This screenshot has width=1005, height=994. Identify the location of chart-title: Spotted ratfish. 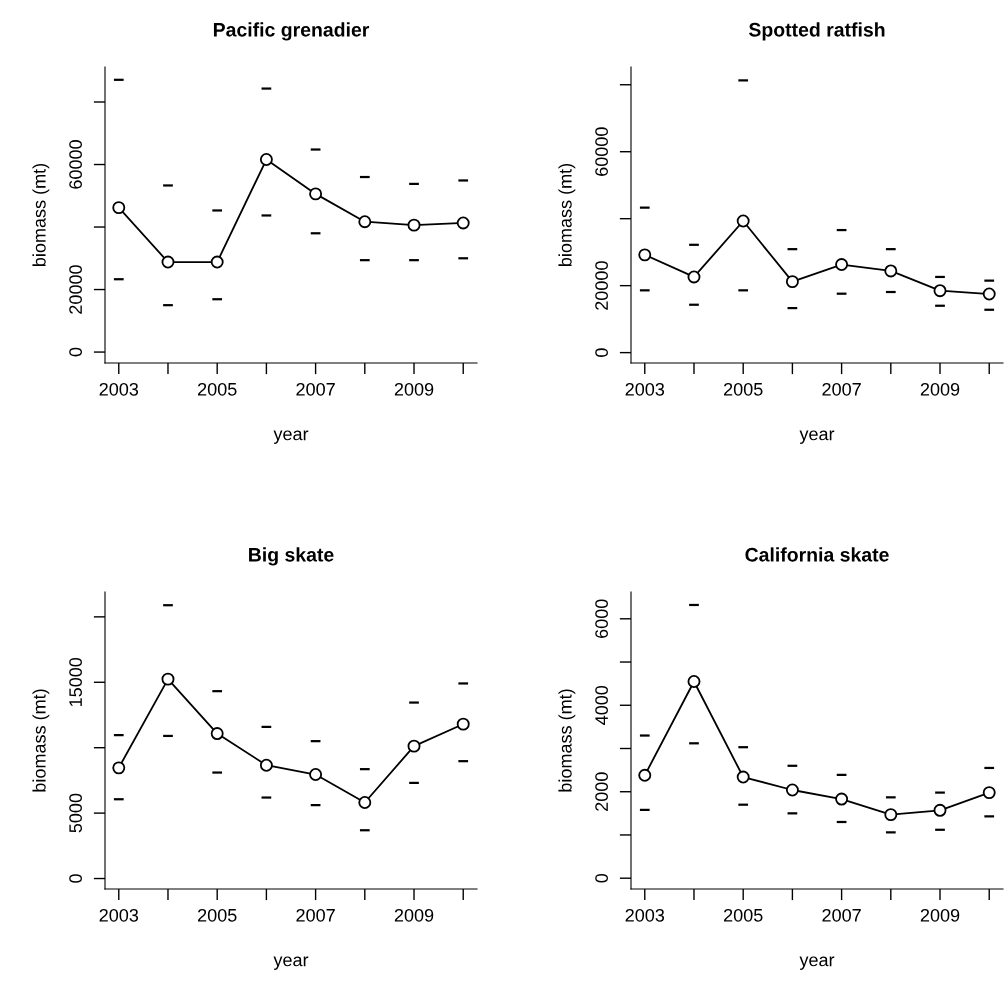
(816, 31).